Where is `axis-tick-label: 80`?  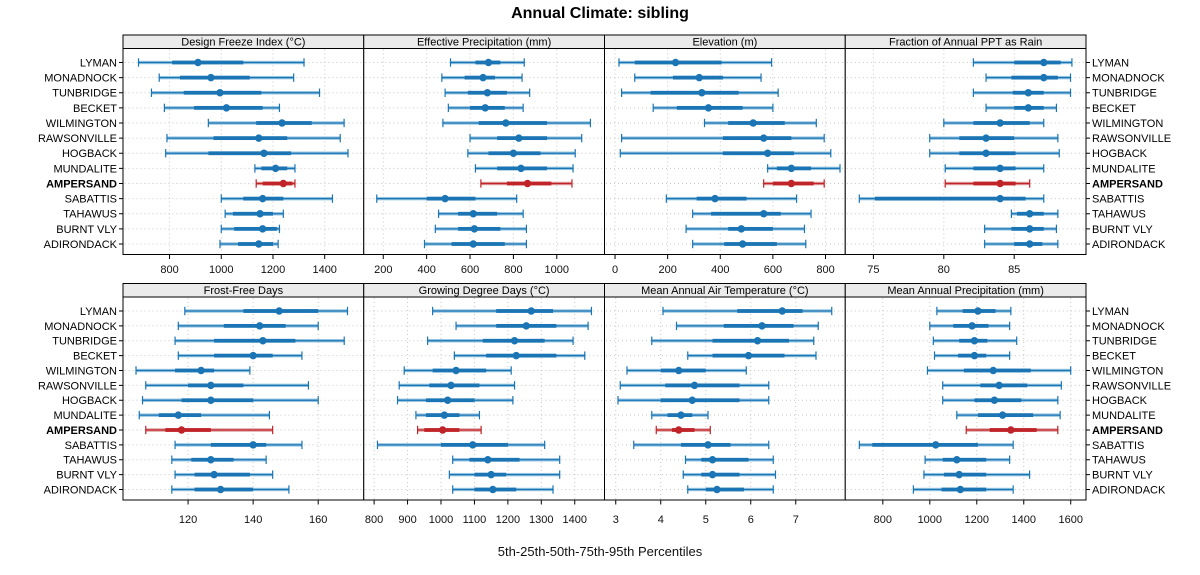 axis-tick-label: 80 is located at coordinates (944, 270).